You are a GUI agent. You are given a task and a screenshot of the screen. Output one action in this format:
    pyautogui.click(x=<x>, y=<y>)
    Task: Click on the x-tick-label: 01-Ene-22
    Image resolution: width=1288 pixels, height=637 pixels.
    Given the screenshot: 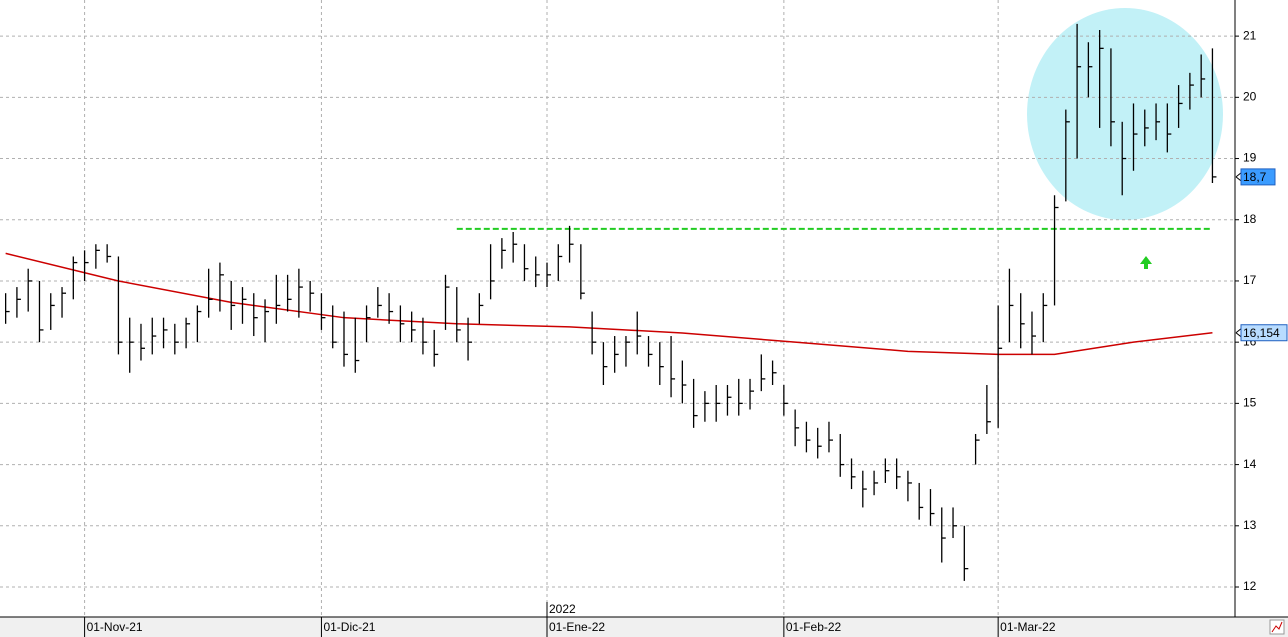 What is the action you would take?
    pyautogui.click(x=577, y=627)
    